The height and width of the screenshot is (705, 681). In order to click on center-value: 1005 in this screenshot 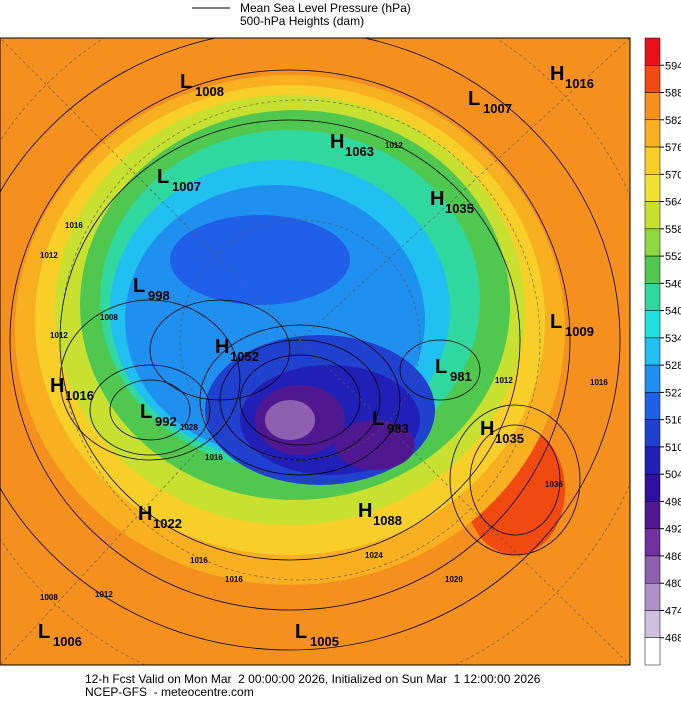, I will do `click(324, 641)`.